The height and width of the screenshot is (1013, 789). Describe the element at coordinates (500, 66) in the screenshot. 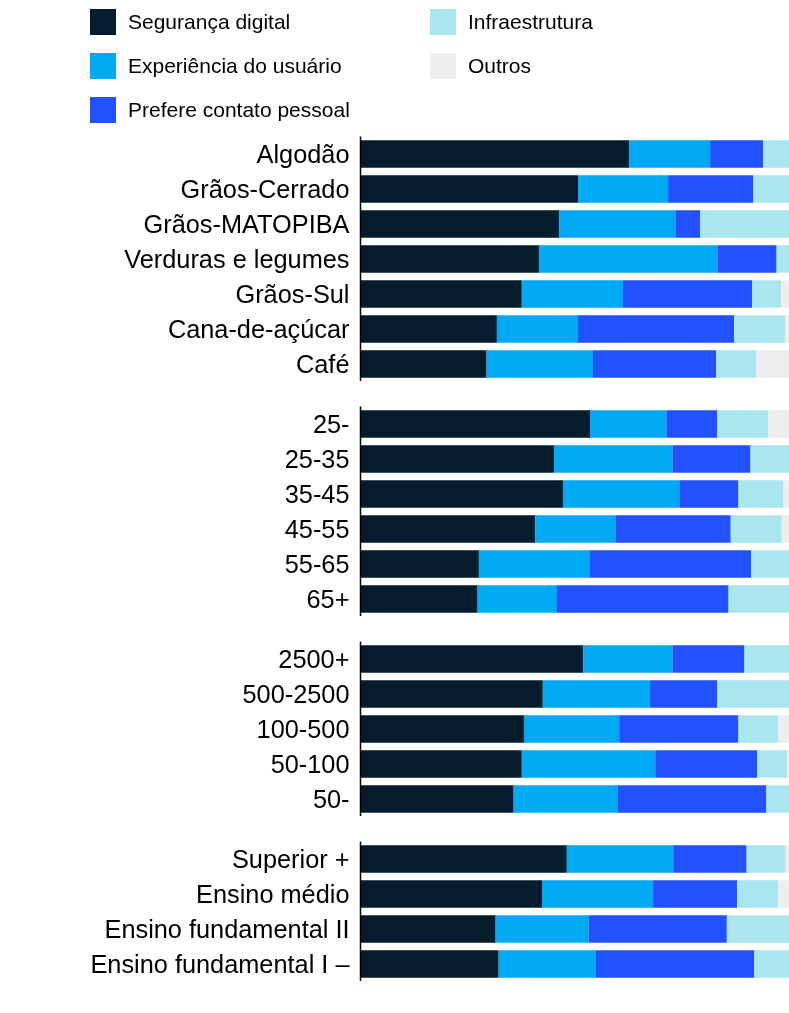

I see `legend-label: Outros` at that location.